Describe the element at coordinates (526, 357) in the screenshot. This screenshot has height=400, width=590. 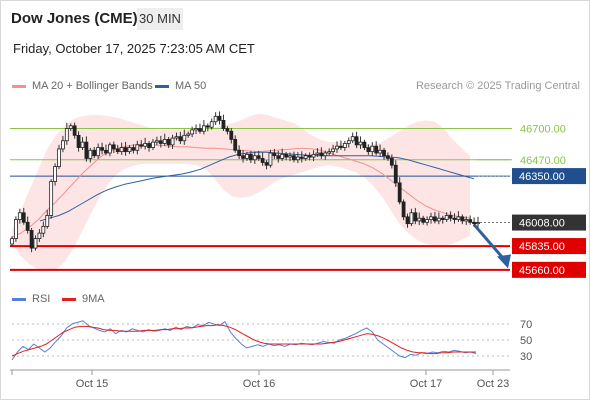
I see `rsi-tick-30: 30` at that location.